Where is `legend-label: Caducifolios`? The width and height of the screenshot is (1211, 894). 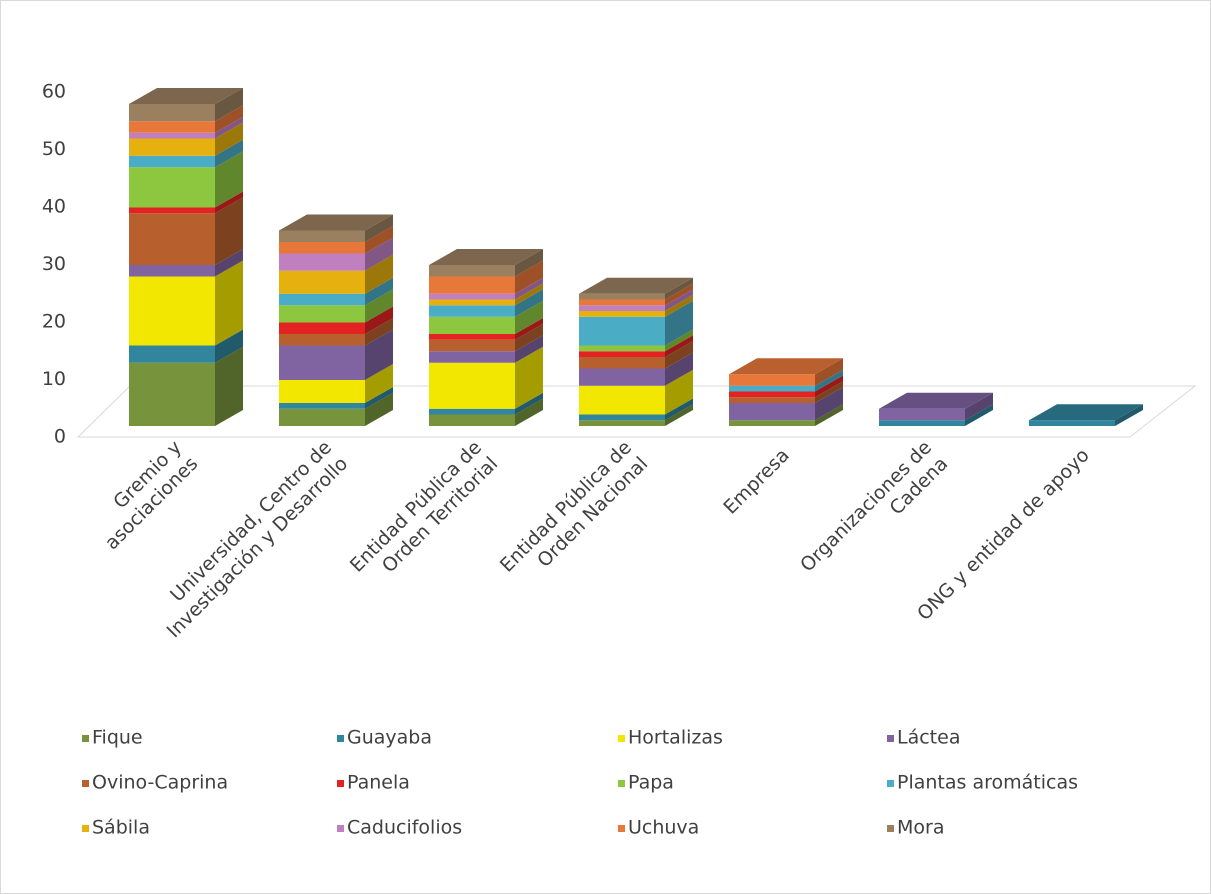
legend-label: Caducifolios is located at coordinates (404, 828).